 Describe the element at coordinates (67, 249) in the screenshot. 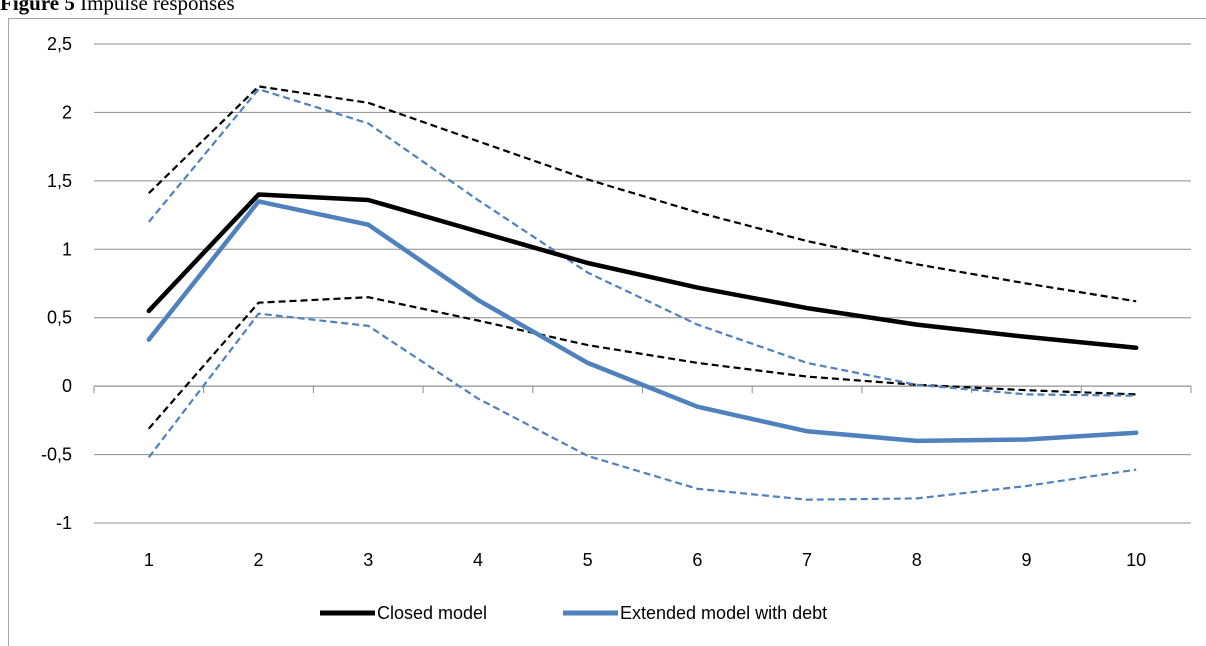

I see `y-tick-label: 1` at that location.